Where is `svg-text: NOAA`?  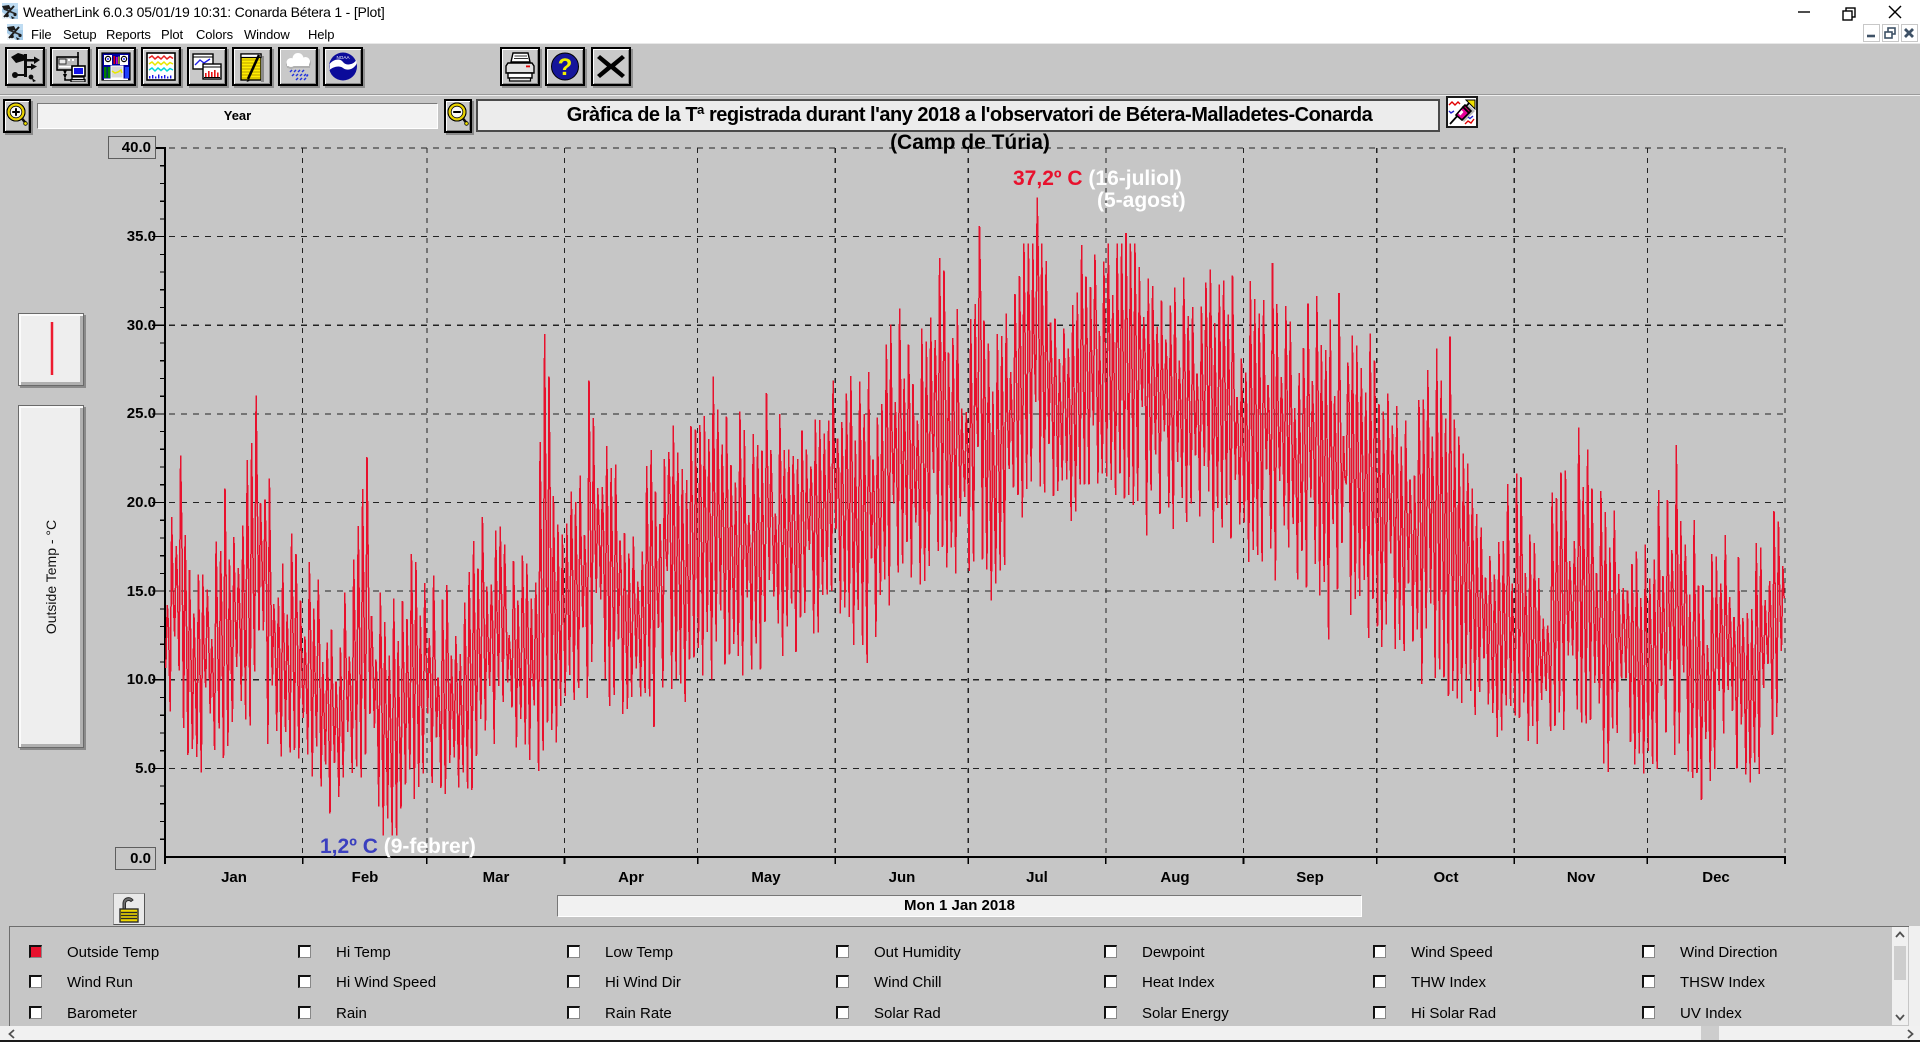
svg-text: NOAA is located at coordinates (343, 57).